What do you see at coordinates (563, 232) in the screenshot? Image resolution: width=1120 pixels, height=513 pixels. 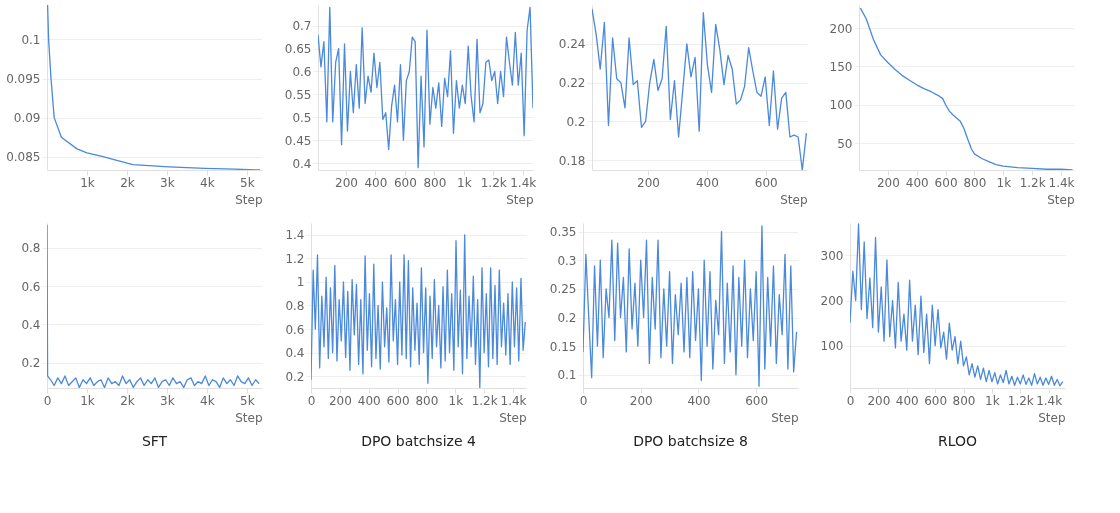 I see `y-tick-label: 0.35` at bounding box center [563, 232].